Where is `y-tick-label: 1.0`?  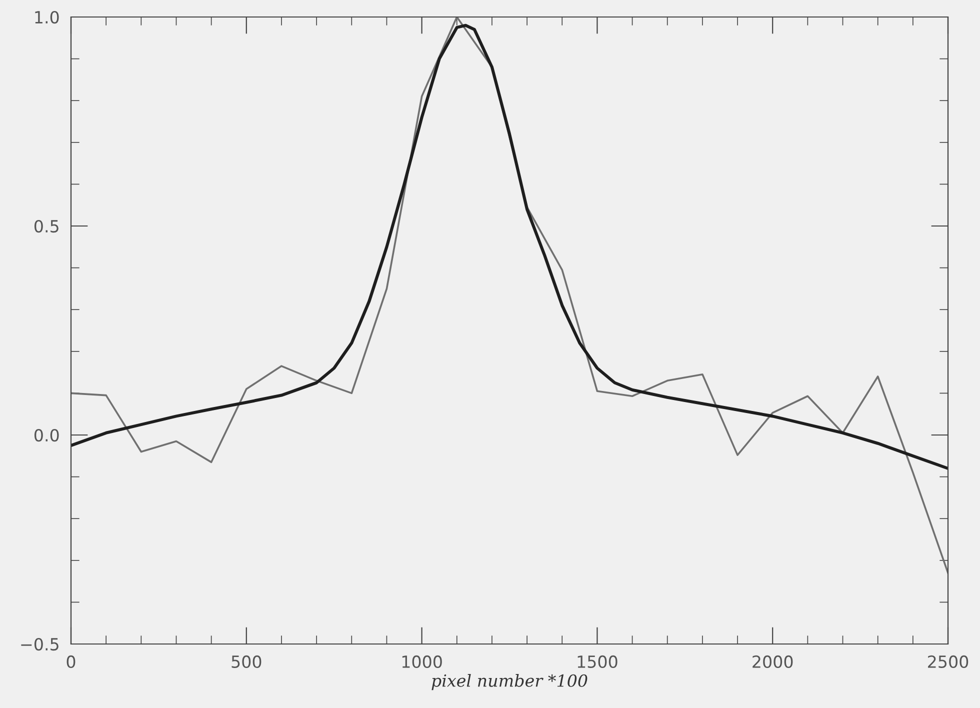
y-tick-label: 1.0 is located at coordinates (47, 17).